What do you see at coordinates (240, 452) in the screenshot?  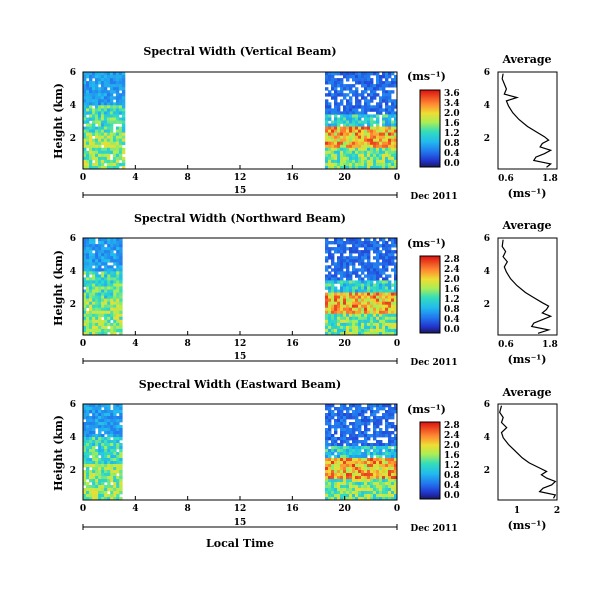 I see `heatmap-area` at bounding box center [240, 452].